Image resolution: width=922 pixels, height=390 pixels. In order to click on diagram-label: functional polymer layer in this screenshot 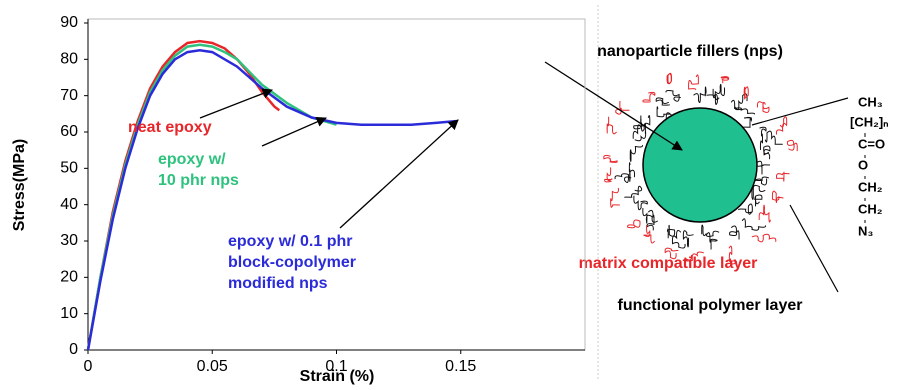, I will do `click(710, 305)`.